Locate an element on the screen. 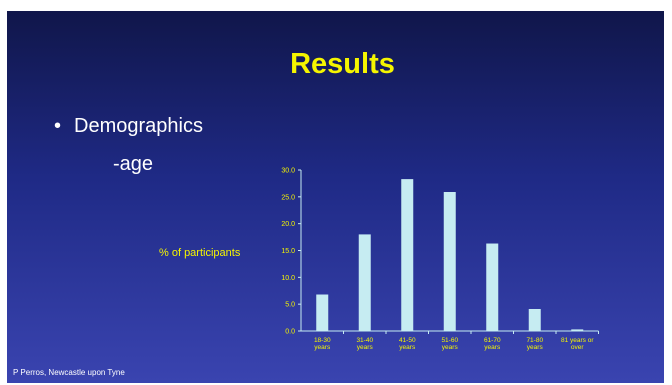 The height and width of the screenshot is (385, 672). y-tick-label: 10.0 is located at coordinates (288, 278).